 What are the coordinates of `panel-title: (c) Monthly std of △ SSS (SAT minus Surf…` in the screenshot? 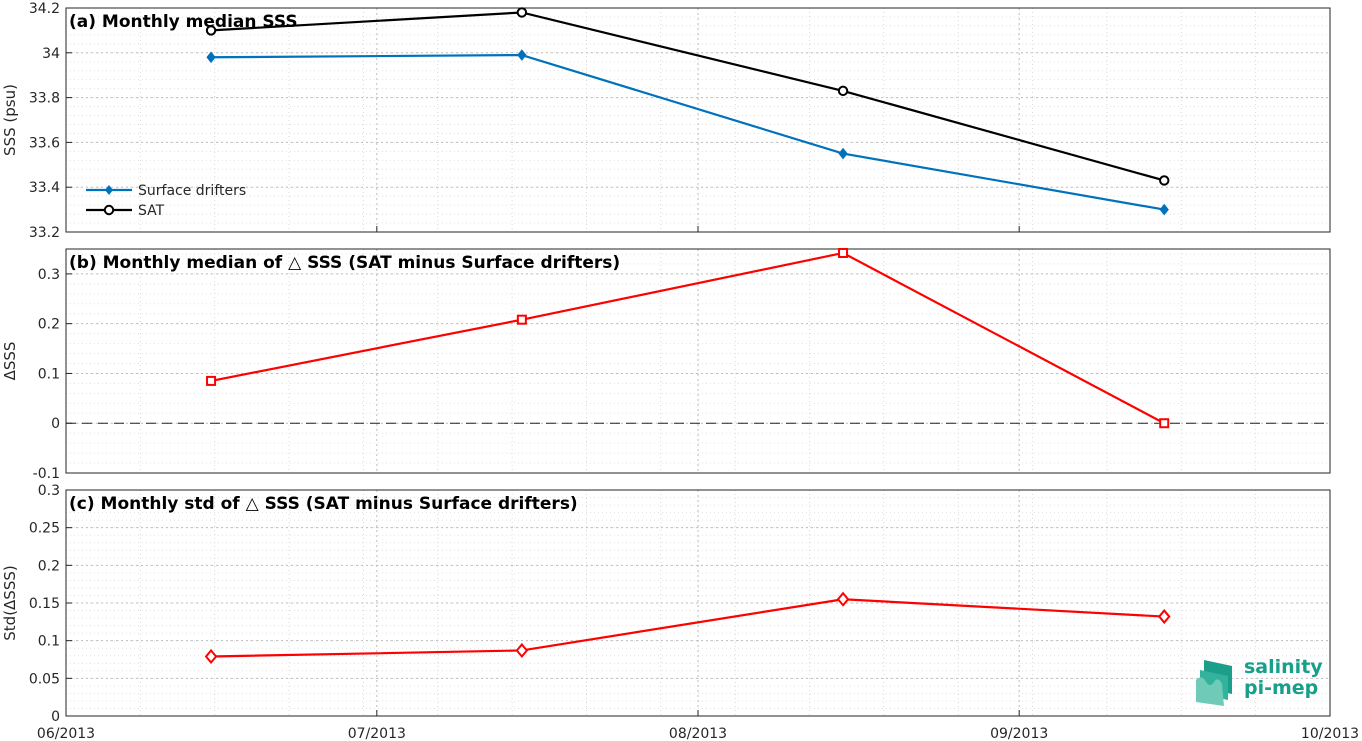 It's located at (323, 504).